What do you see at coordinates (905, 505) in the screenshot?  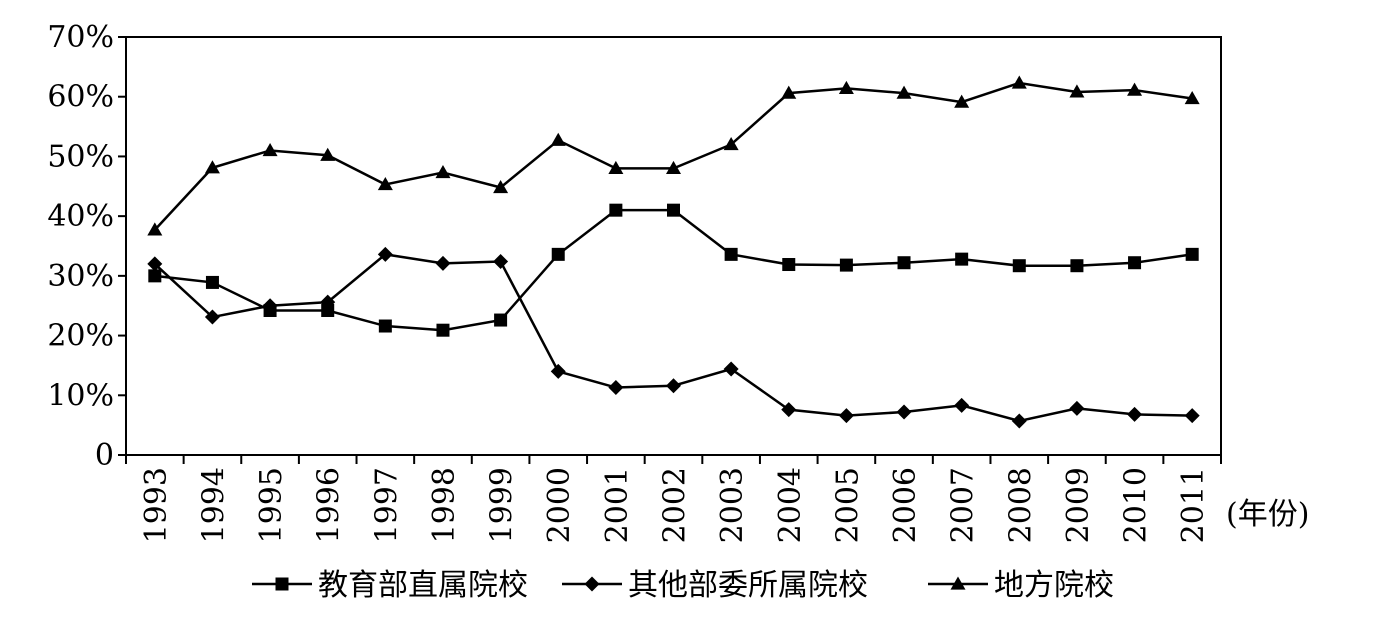 I see `x-tick-label: 2006` at bounding box center [905, 505].